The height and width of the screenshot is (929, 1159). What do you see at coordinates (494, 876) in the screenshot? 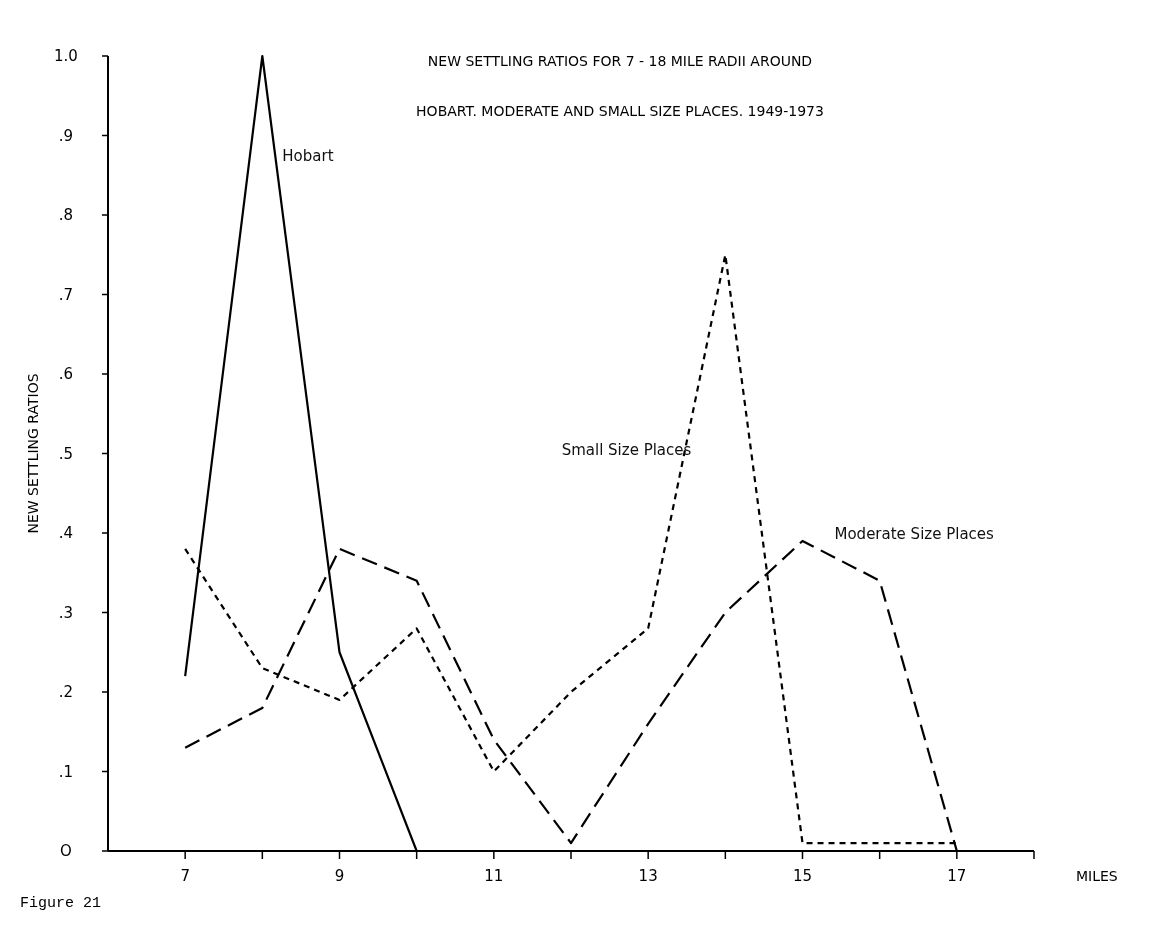
I see `x-tick-label: 11` at bounding box center [494, 876].